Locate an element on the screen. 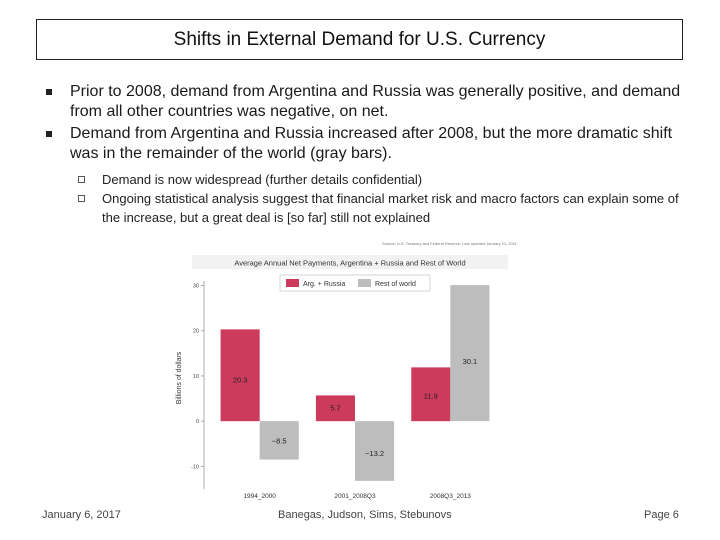 This screenshot has width=720, height=540. x-tick-label: 2008Q3_2013 is located at coordinates (451, 496).